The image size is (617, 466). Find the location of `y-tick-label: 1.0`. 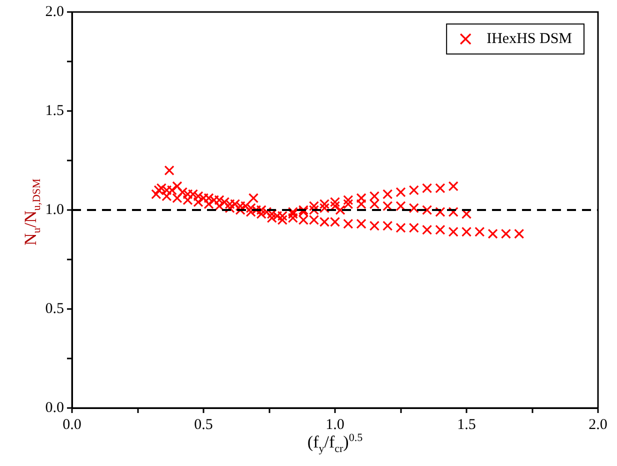

y-tick-label: 1.0 is located at coordinates (54, 210).